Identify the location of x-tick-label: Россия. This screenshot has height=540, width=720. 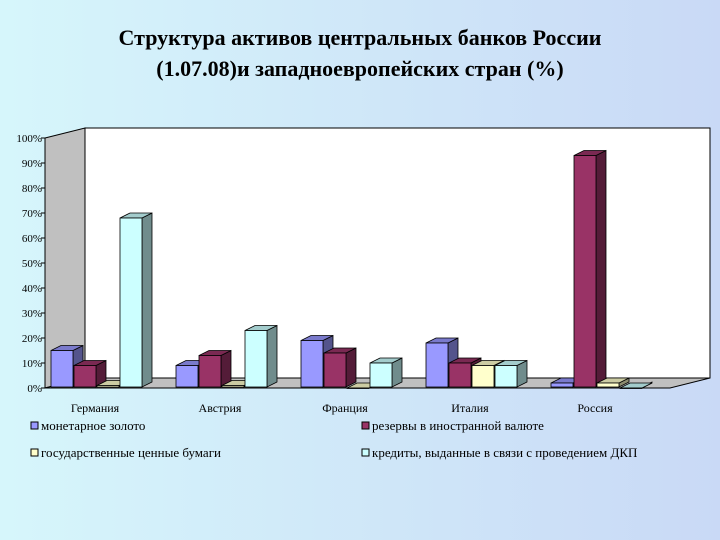
(595, 408).